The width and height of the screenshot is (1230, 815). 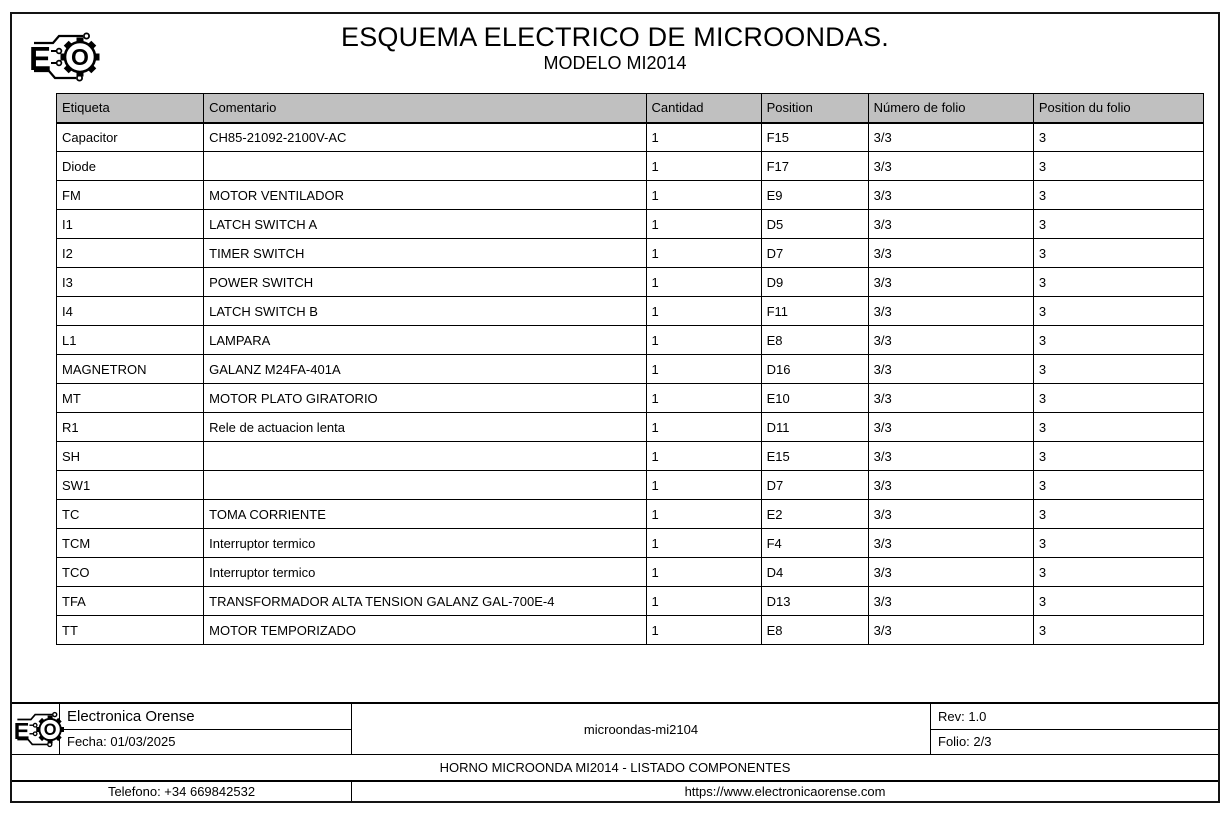 What do you see at coordinates (950, 108) in the screenshot?
I see `column-header: Número de folio` at bounding box center [950, 108].